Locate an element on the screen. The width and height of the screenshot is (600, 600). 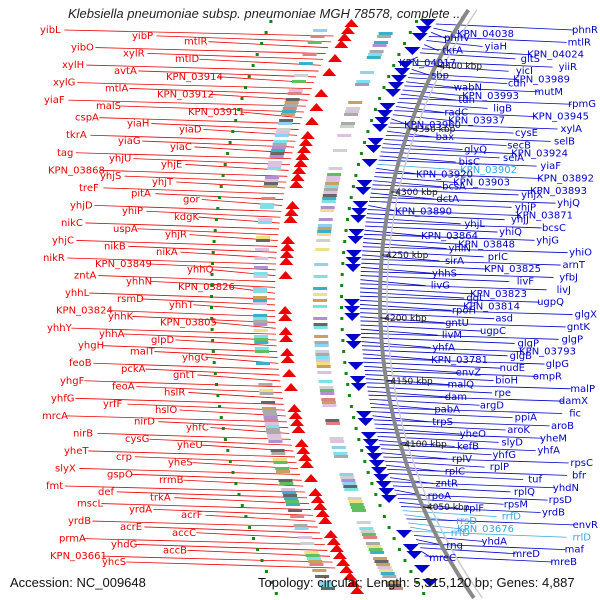
forward-gene-label: feoA is located at coordinates (123, 387).